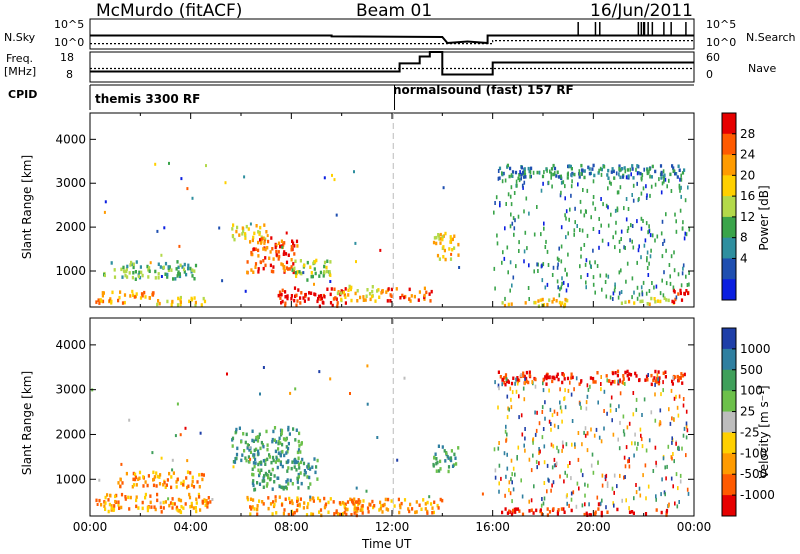 The image size is (800, 554). Describe the element at coordinates (153, 503) in the screenshot. I see `velocity-panel-echo-region` at that location.